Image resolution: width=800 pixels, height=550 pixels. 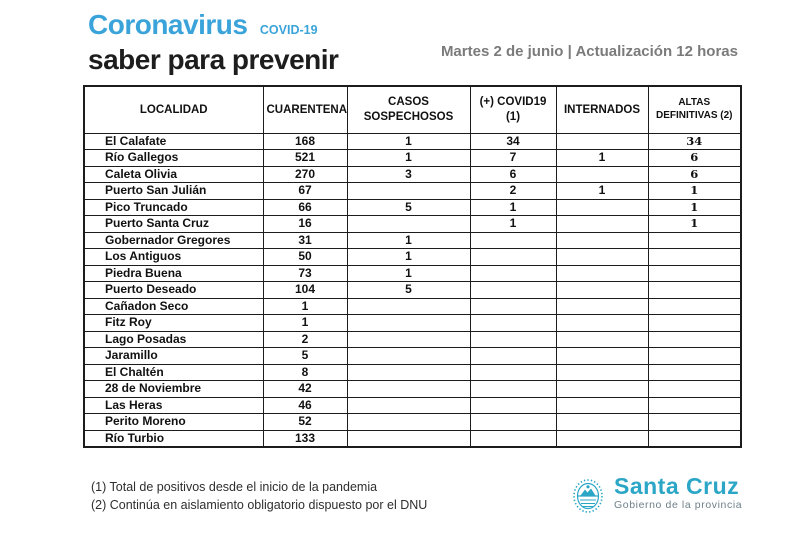 What do you see at coordinates (408, 174) in the screenshot?
I see `value-cell: 3` at bounding box center [408, 174].